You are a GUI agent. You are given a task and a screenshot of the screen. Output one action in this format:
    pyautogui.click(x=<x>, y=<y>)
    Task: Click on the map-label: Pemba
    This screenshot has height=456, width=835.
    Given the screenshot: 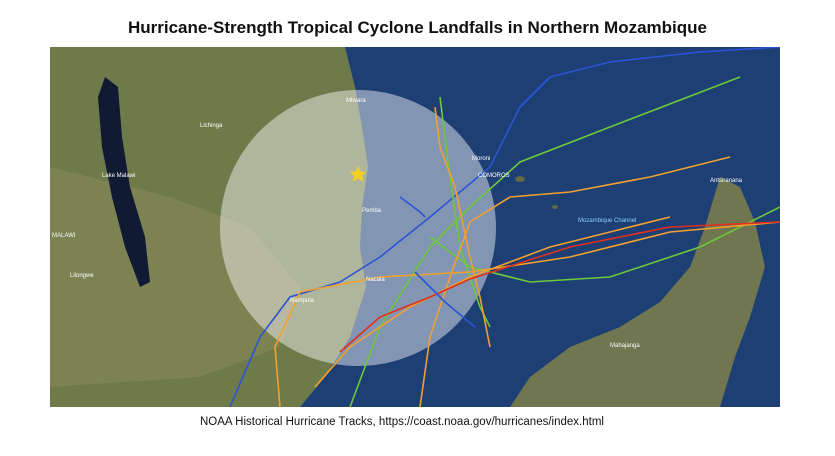 What is the action you would take?
    pyautogui.click(x=372, y=211)
    